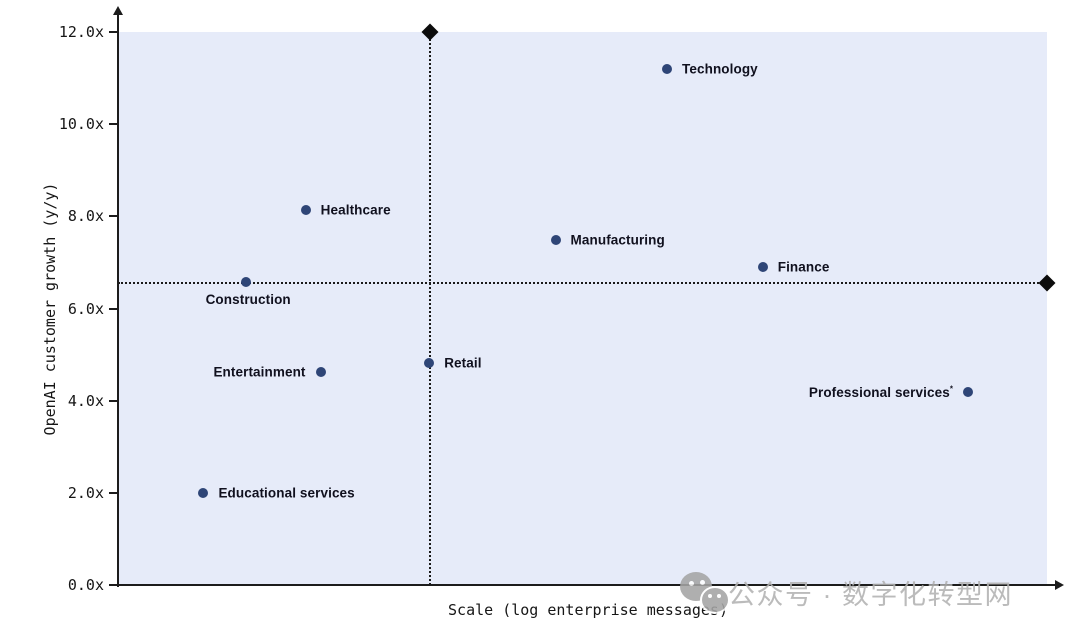 Image resolution: width=1080 pixels, height=640 pixels. I want to click on data-label: Professional services*, so click(881, 392).